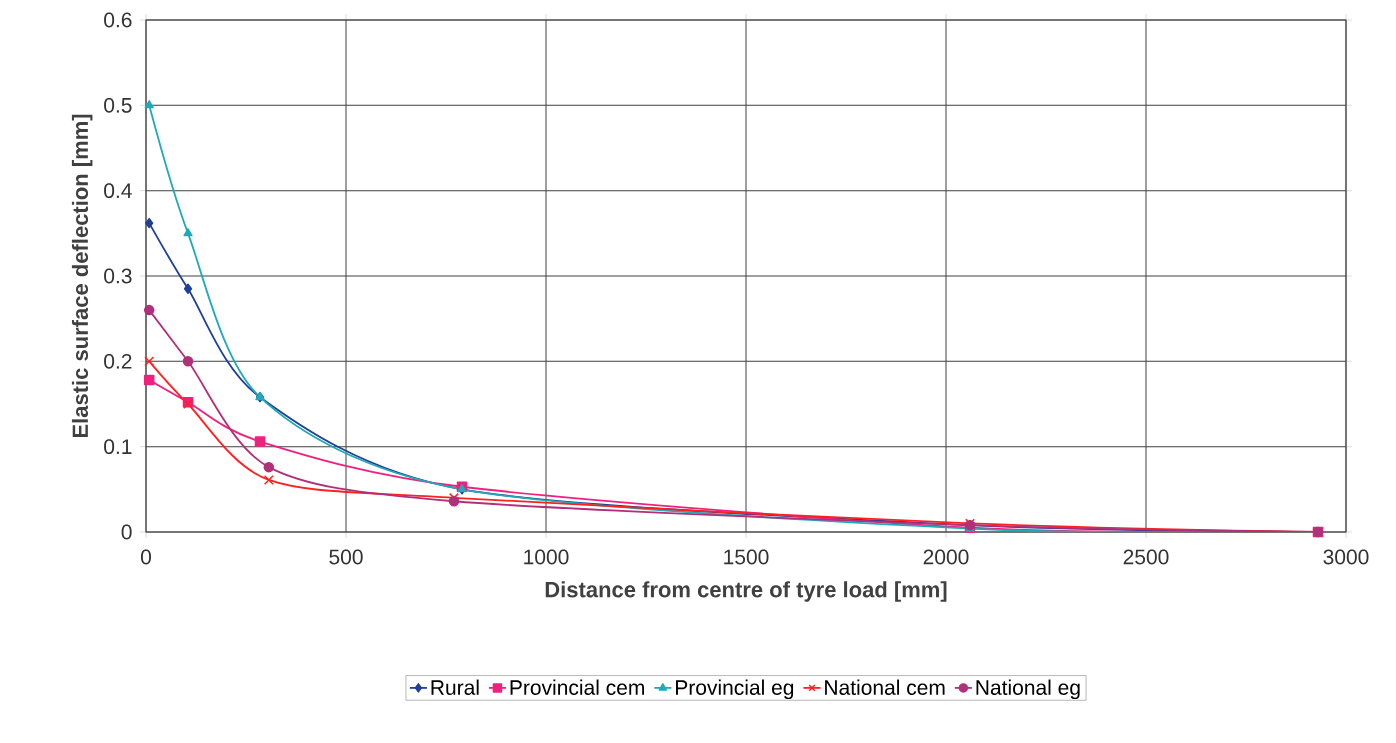 The image size is (1396, 743). Describe the element at coordinates (118, 447) in the screenshot. I see `y-tick-label: 0.1` at that location.